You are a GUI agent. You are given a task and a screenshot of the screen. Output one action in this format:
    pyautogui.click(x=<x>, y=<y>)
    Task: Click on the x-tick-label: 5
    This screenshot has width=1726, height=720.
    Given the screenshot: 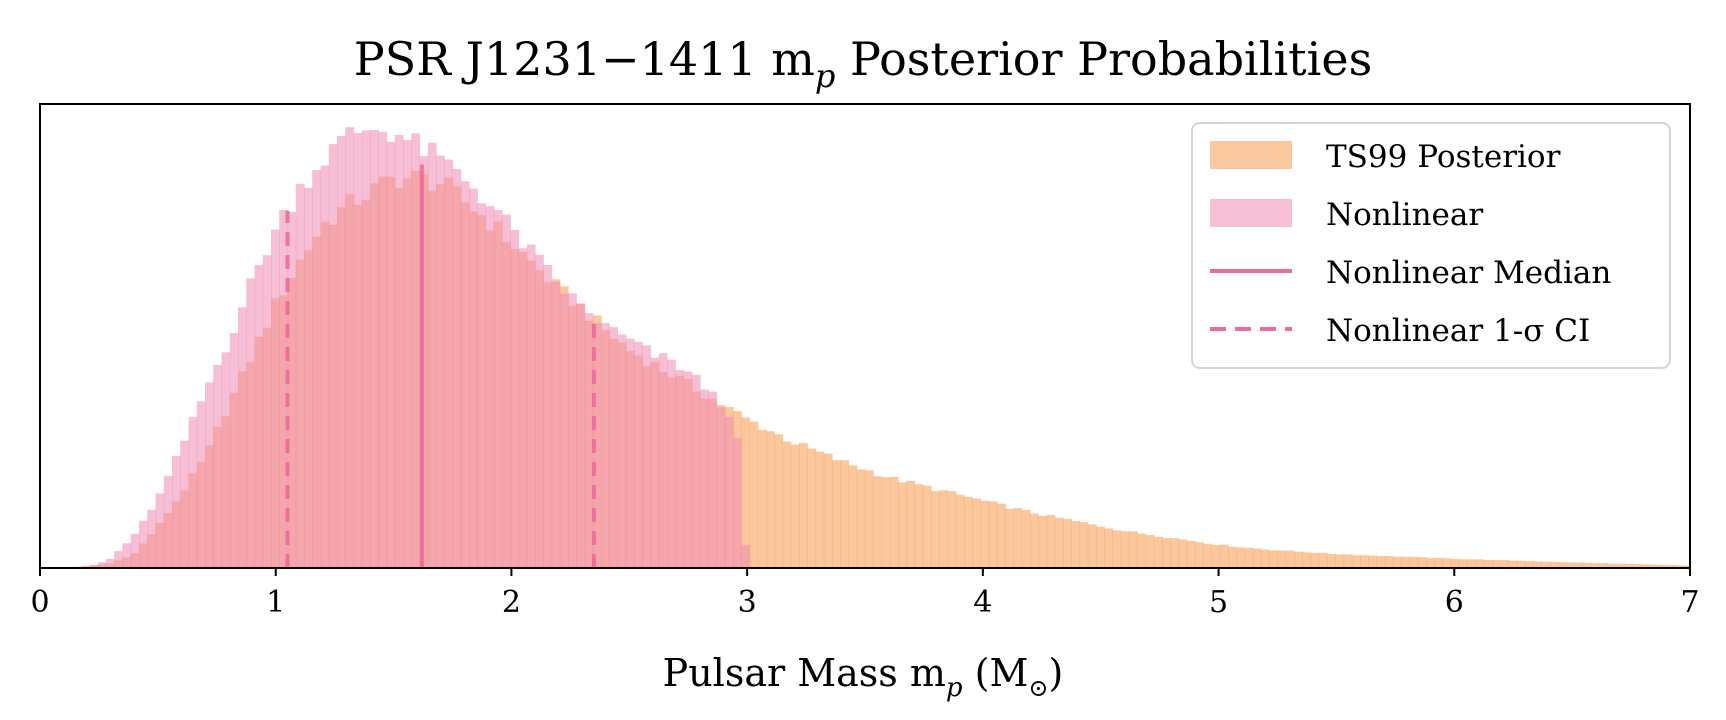 What is the action you would take?
    pyautogui.click(x=1218, y=602)
    